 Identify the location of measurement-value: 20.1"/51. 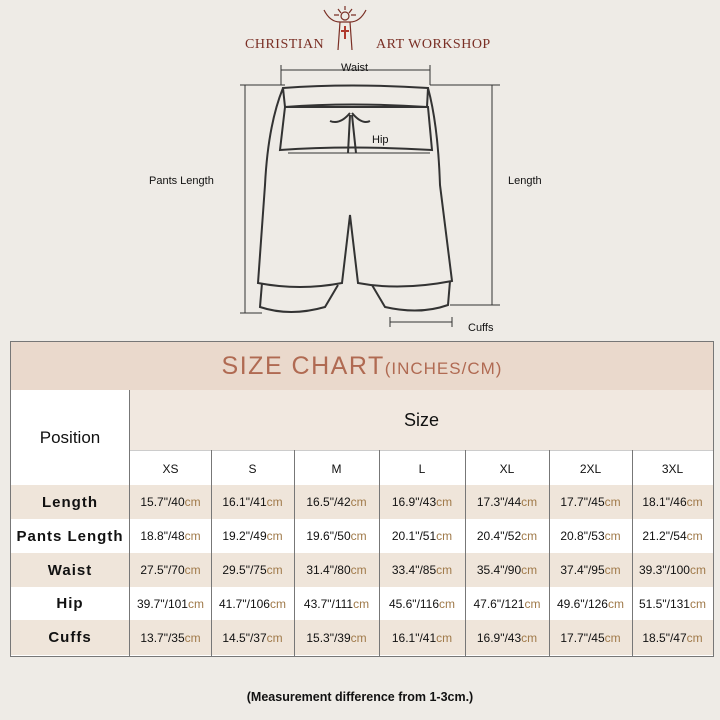
(414, 536).